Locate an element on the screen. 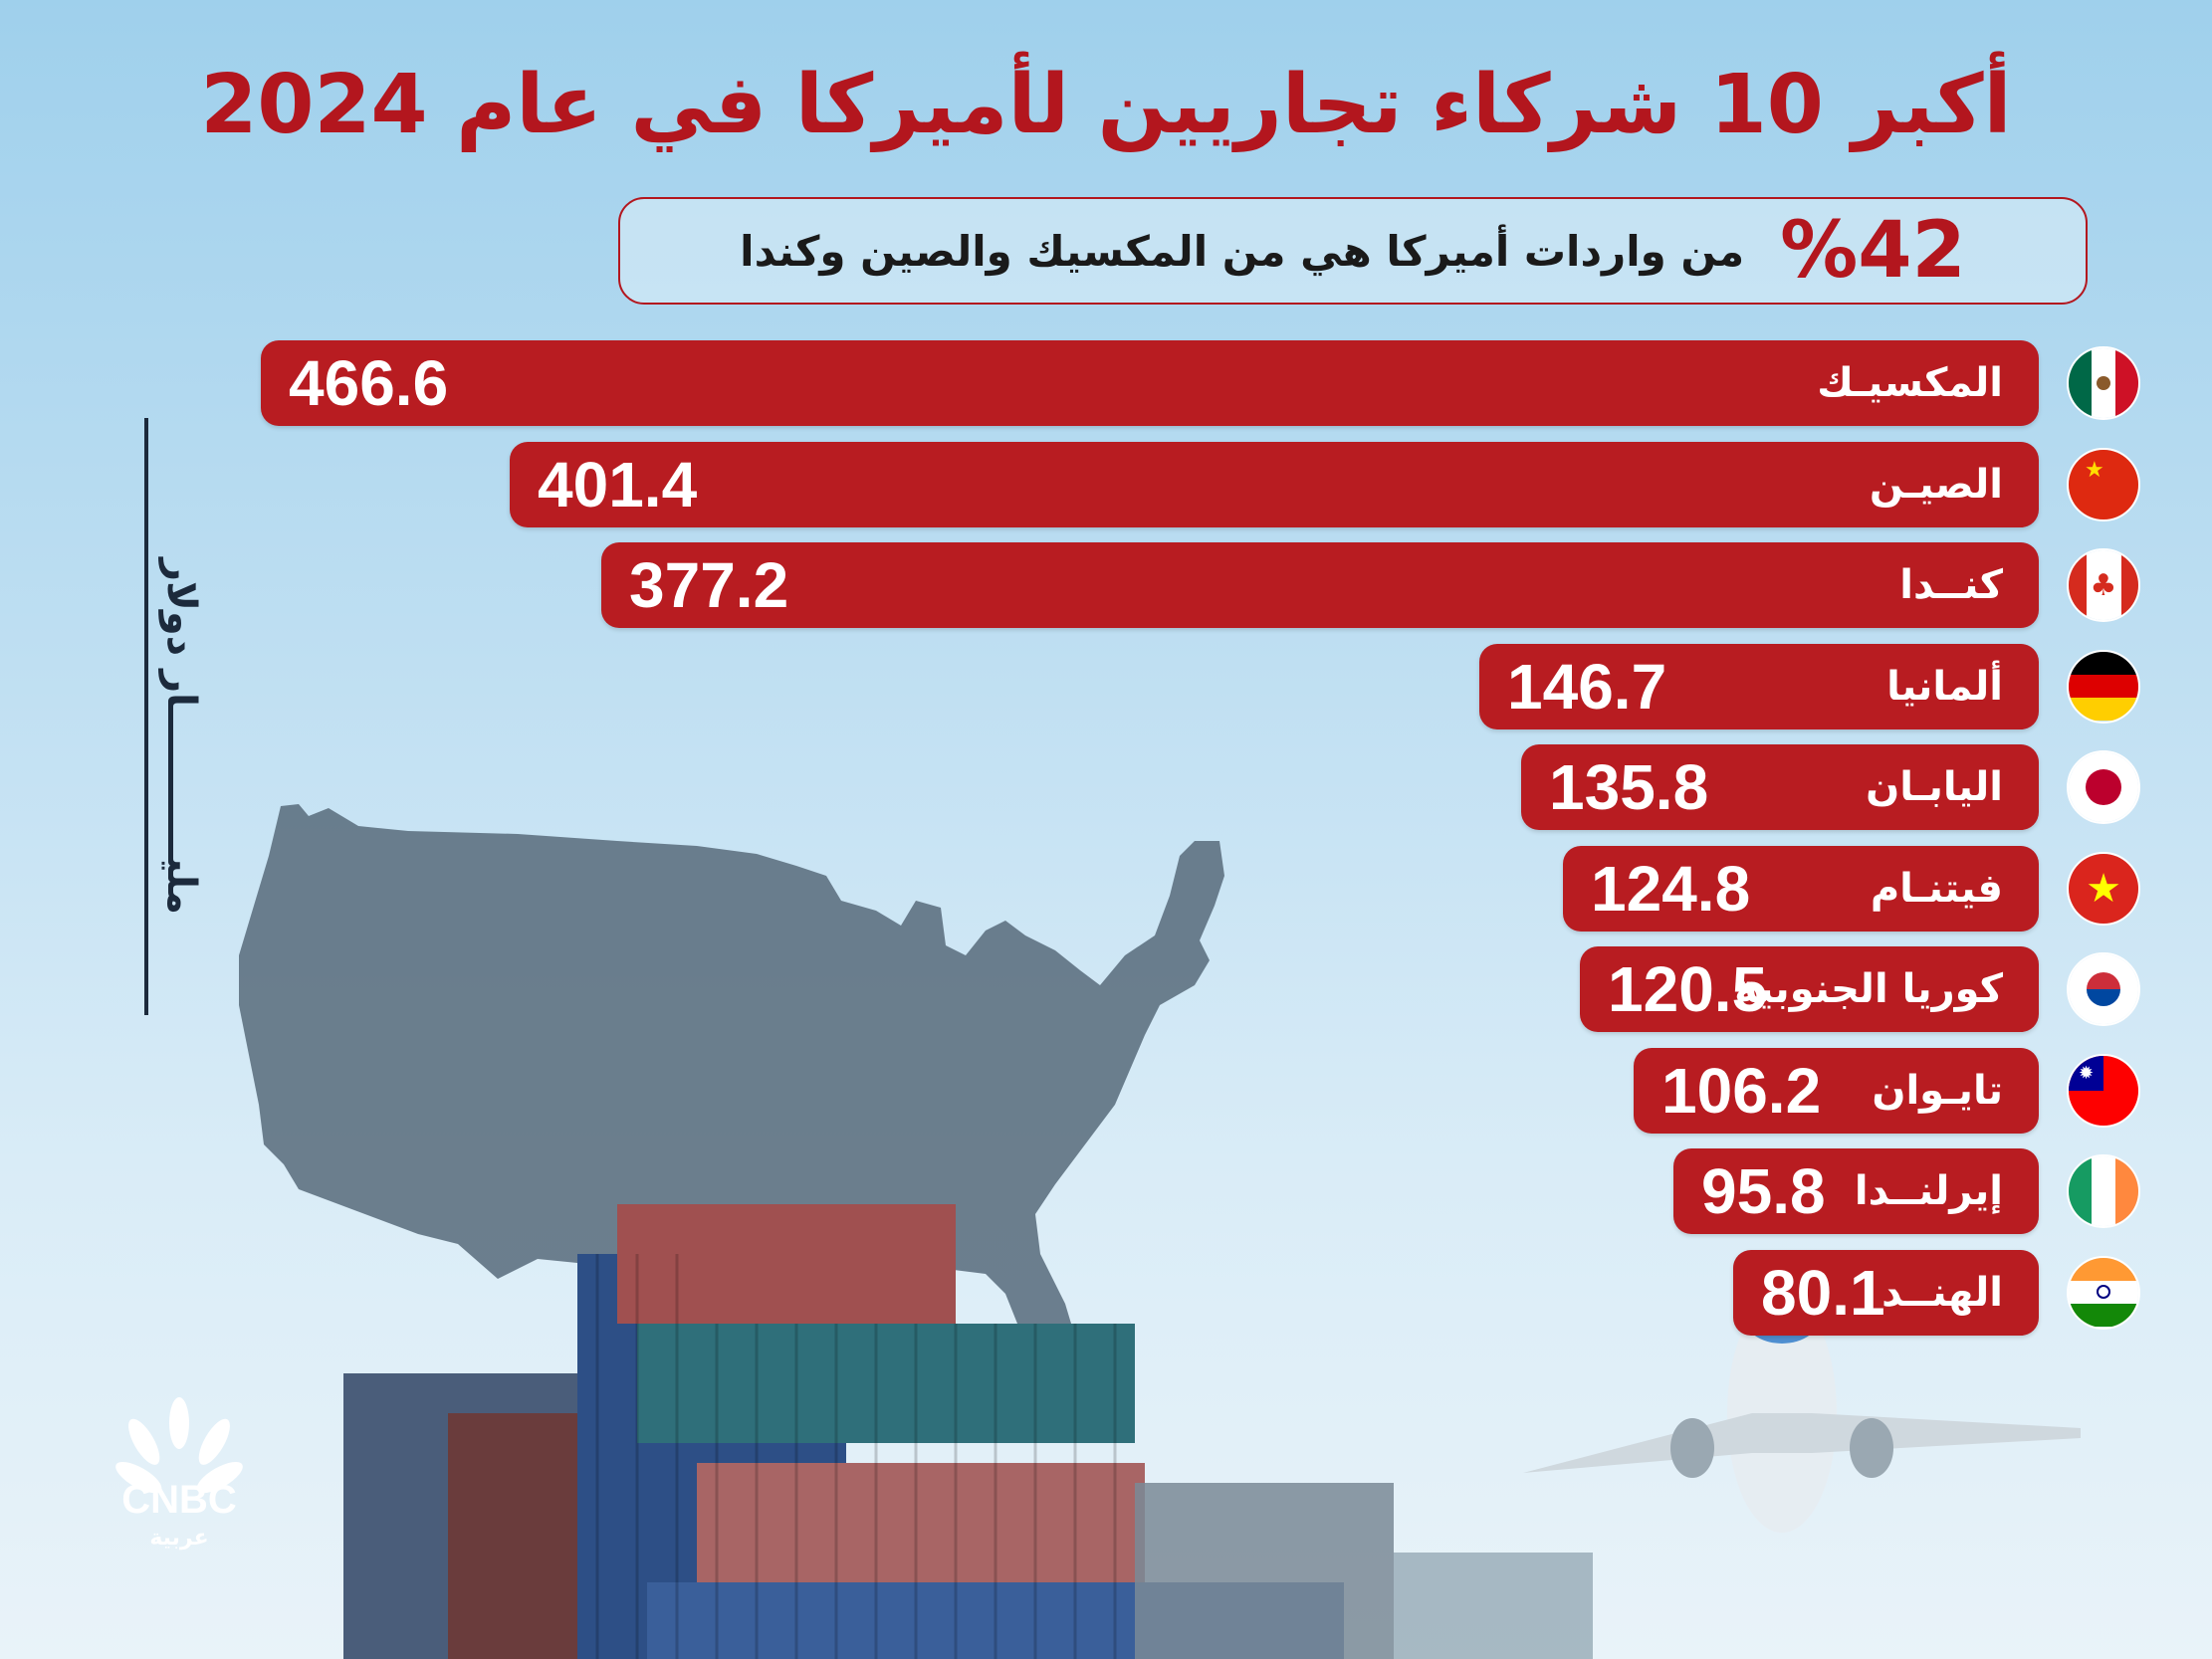 This screenshot has width=2212, height=1659. bar-category-label: فيتنـام is located at coordinates (1936, 888).